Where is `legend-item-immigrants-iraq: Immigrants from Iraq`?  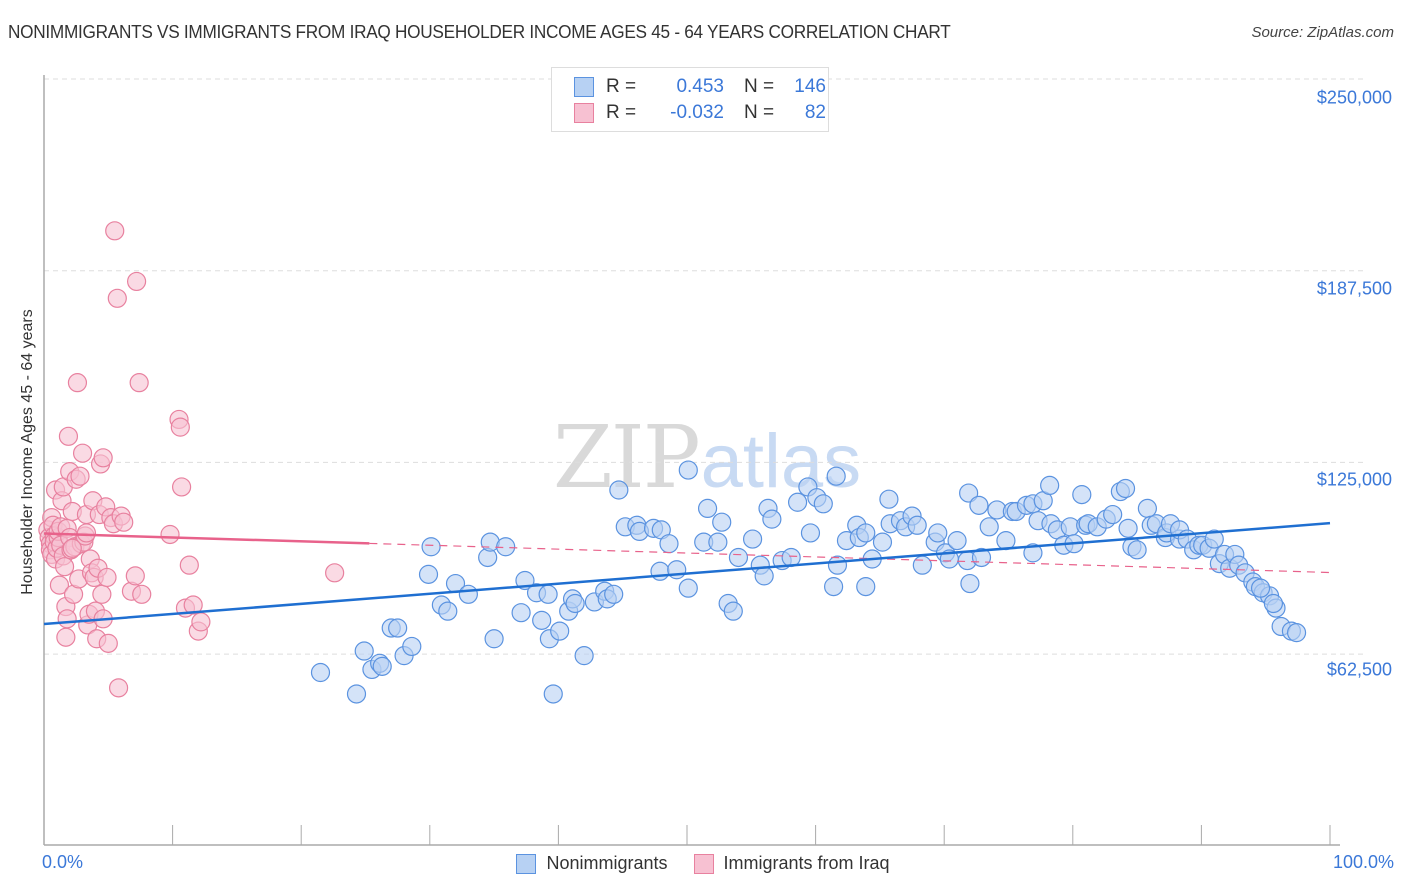 legend-item-immigrants-iraq: Immigrants from Iraq is located at coordinates (791, 863).